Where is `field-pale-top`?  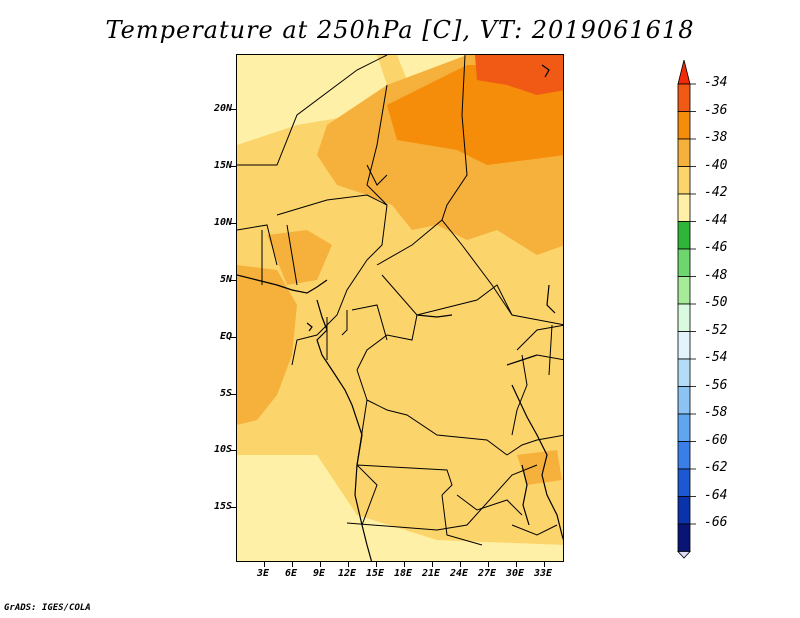 field-pale-top is located at coordinates (432, 67).